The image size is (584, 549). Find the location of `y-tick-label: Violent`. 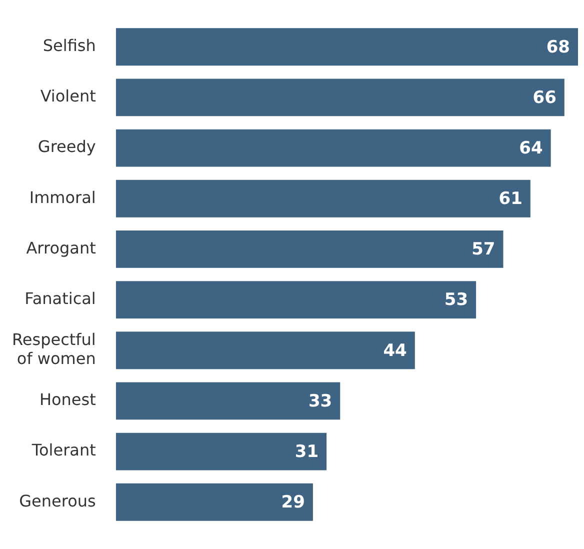

y-tick-label: Violent is located at coordinates (68, 96).